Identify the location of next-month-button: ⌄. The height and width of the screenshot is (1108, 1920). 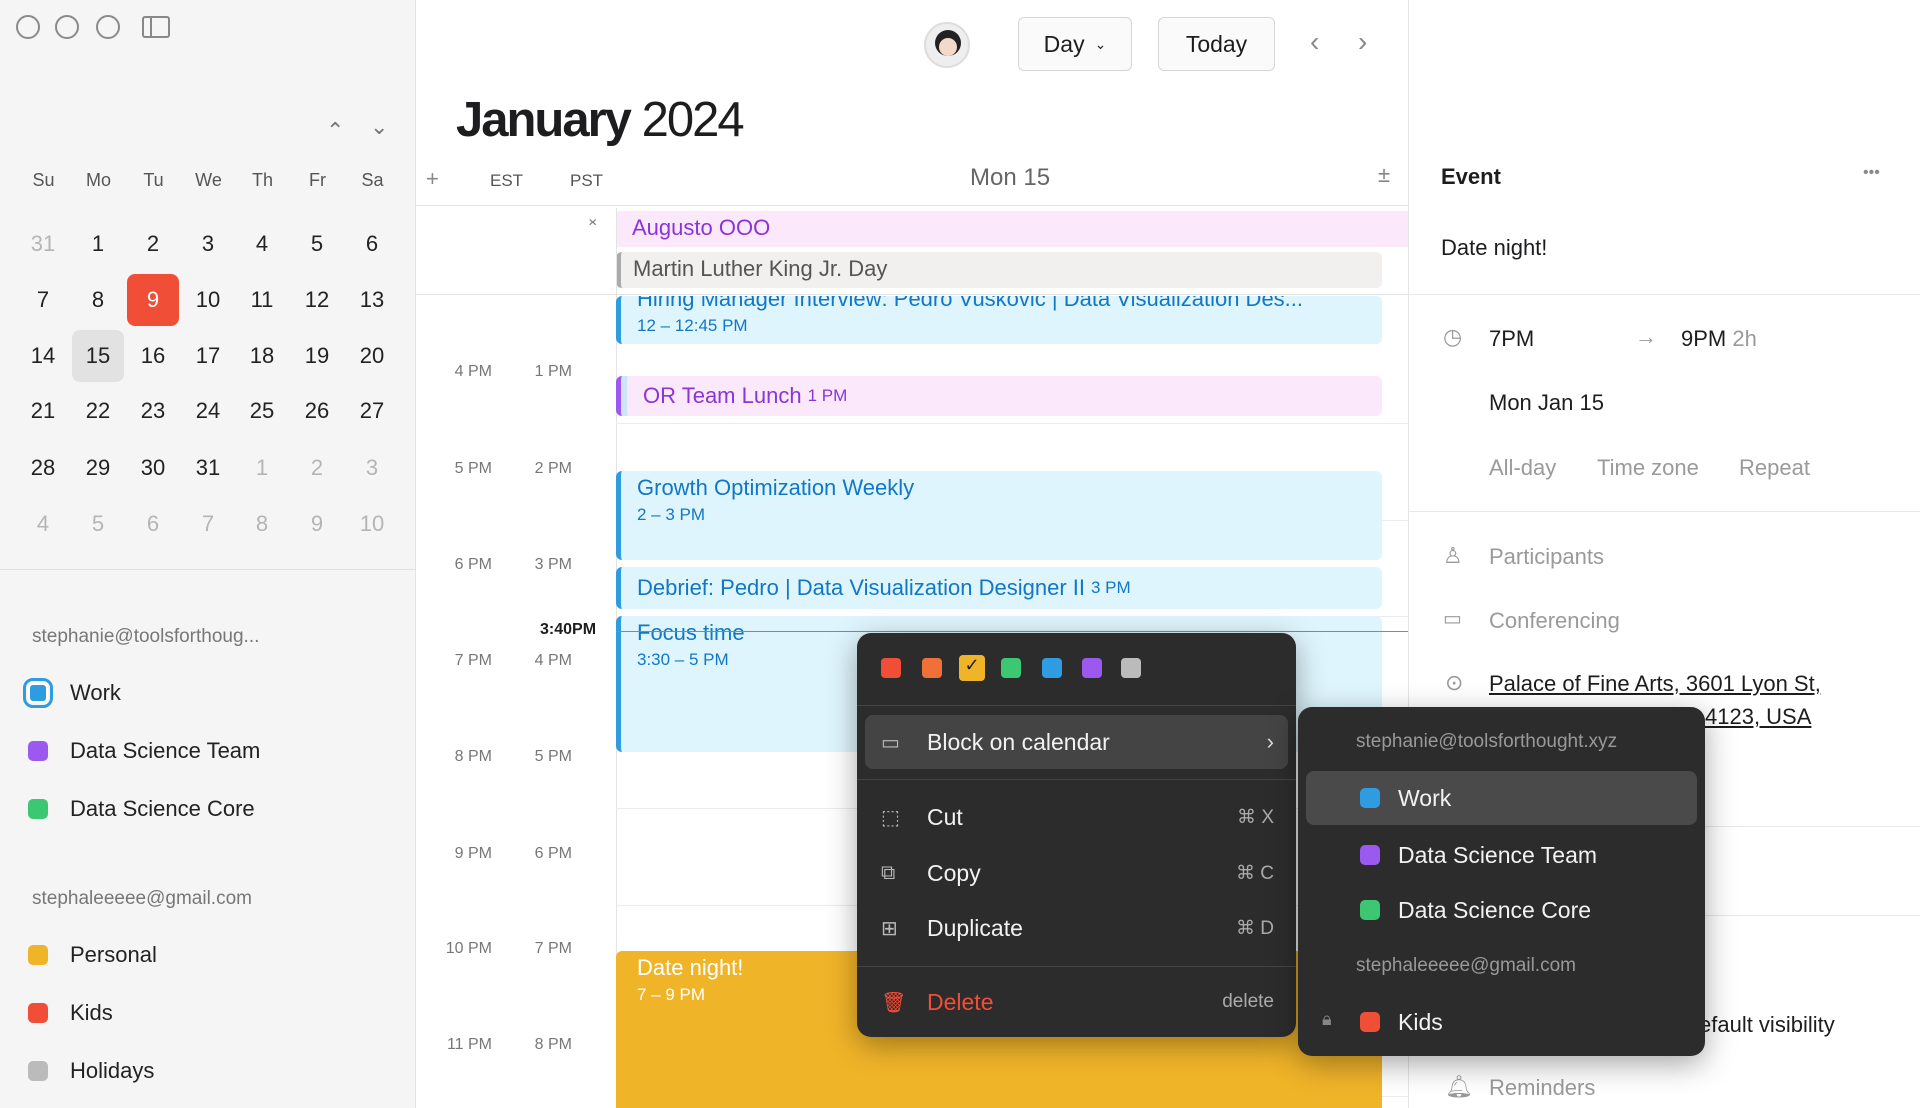
(379, 126).